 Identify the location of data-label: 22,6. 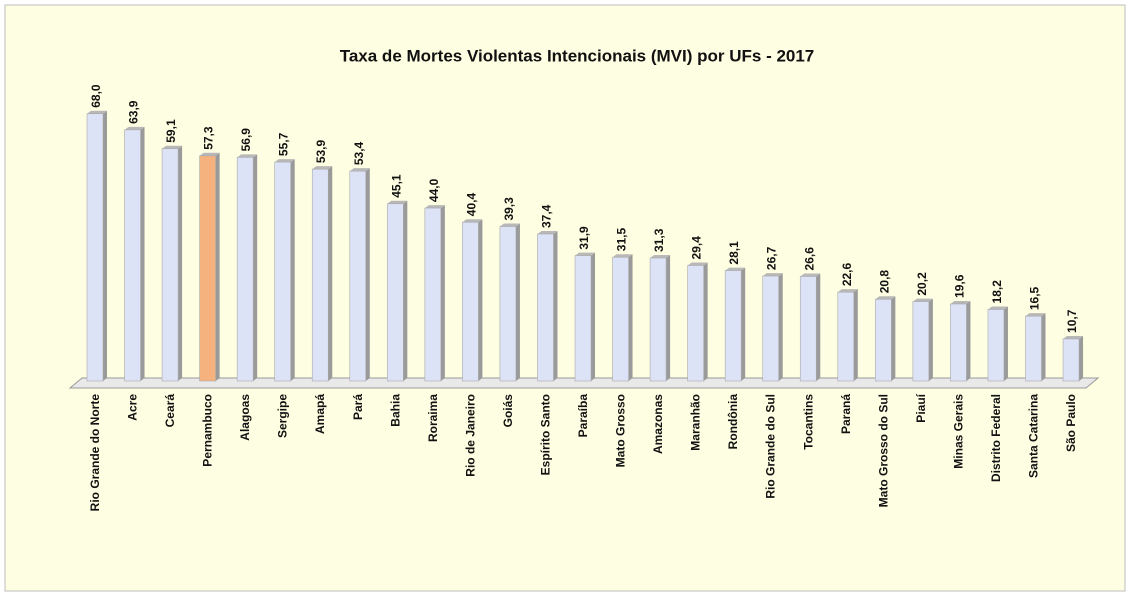
(847, 275).